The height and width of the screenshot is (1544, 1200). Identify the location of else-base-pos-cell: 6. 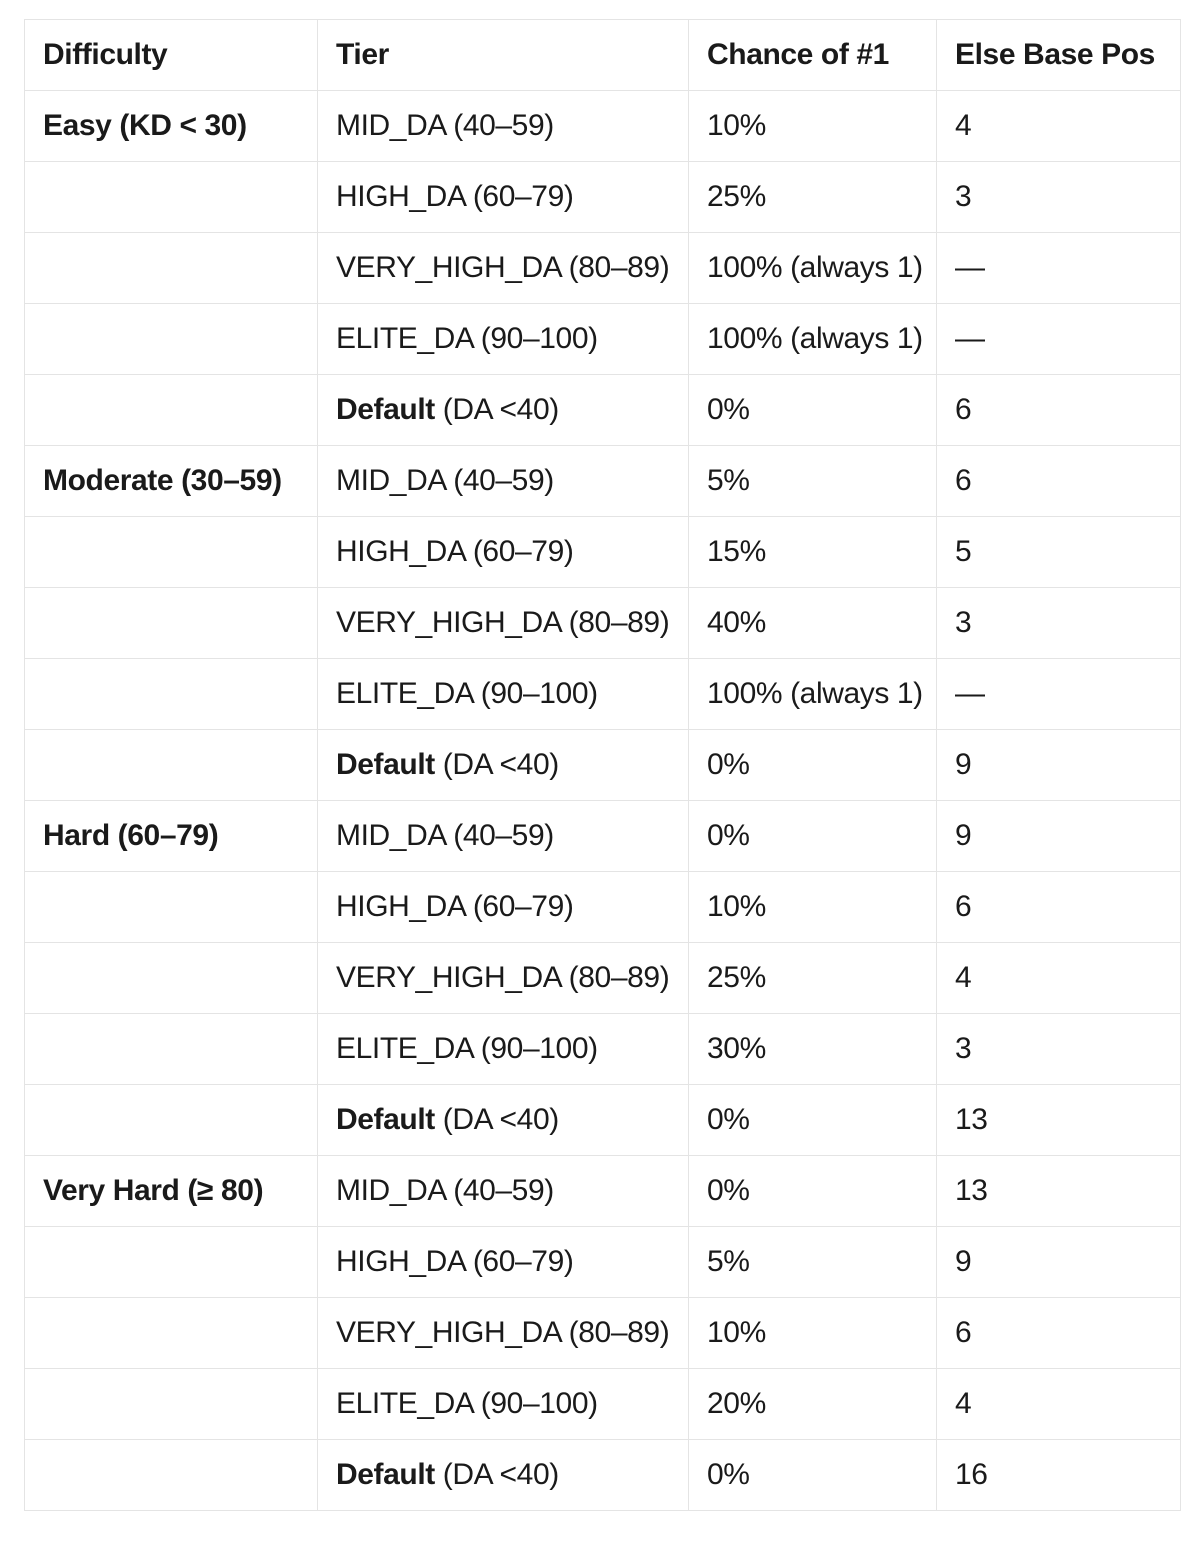
(1058, 481).